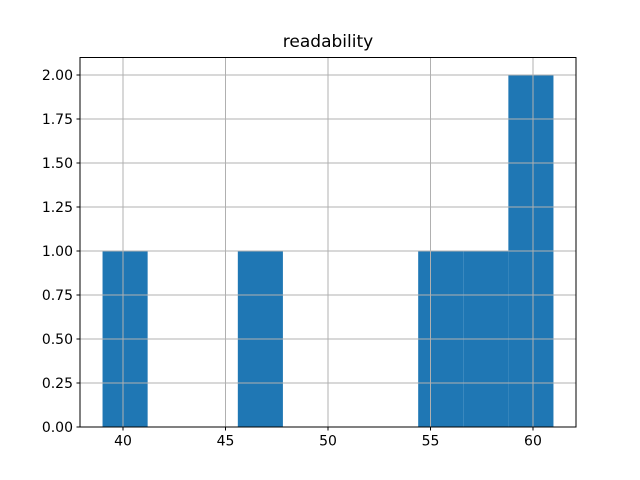  I want to click on x-tick-label: 60, so click(533, 442).